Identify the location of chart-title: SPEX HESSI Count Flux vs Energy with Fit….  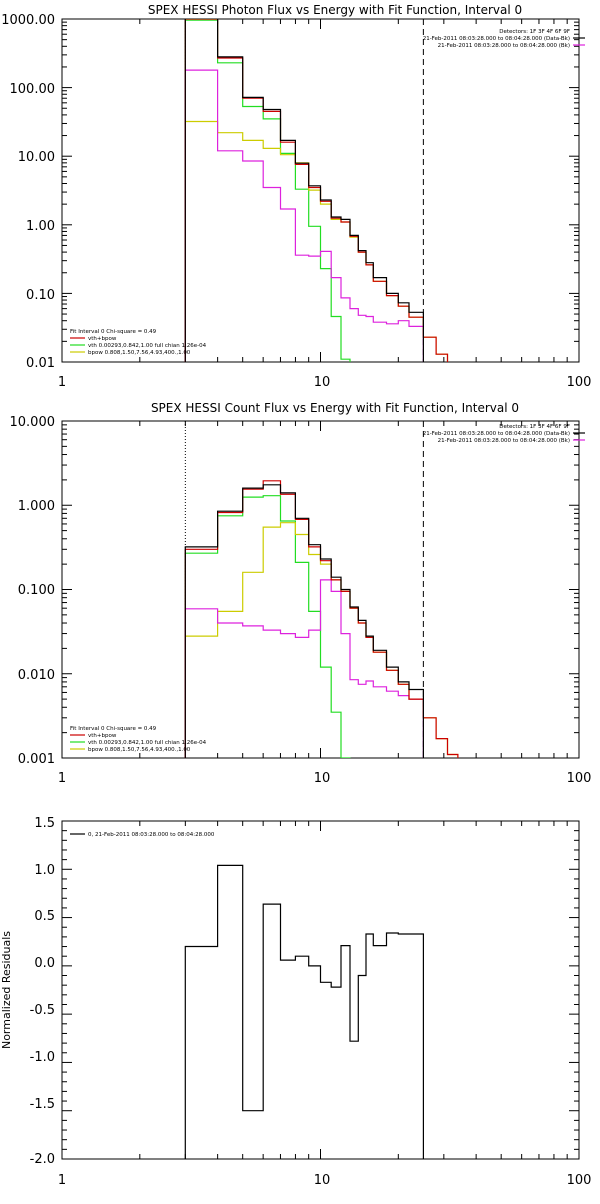
(335, 408).